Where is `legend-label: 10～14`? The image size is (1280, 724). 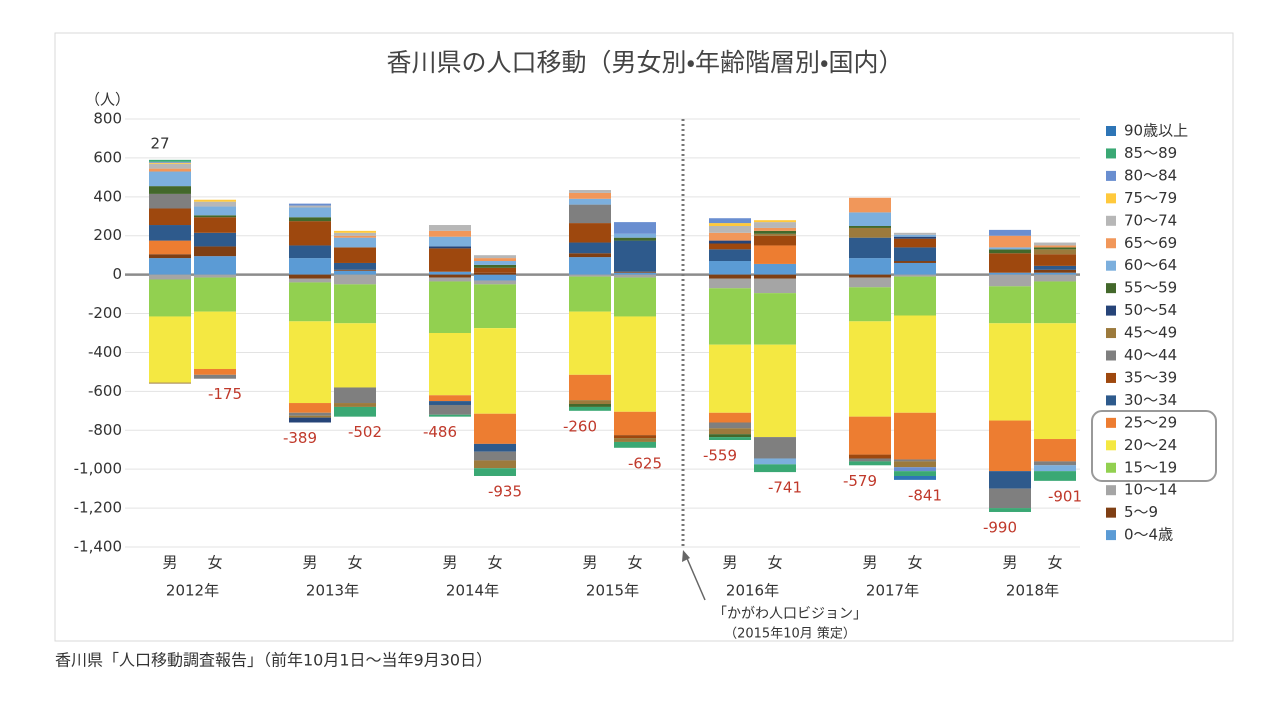
legend-label: 10～14 is located at coordinates (1150, 490).